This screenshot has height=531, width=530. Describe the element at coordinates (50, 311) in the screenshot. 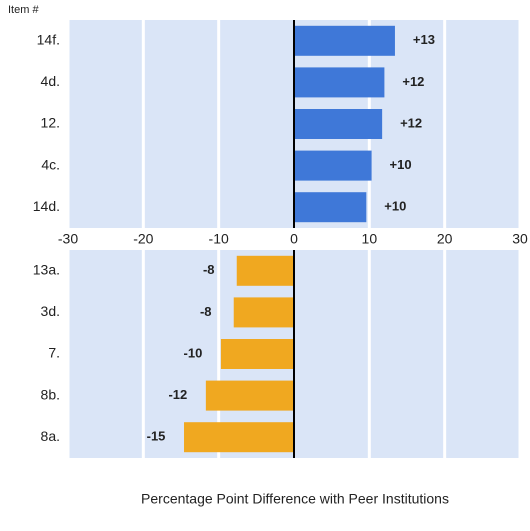

I see `y-tick-label: 3d.` at that location.